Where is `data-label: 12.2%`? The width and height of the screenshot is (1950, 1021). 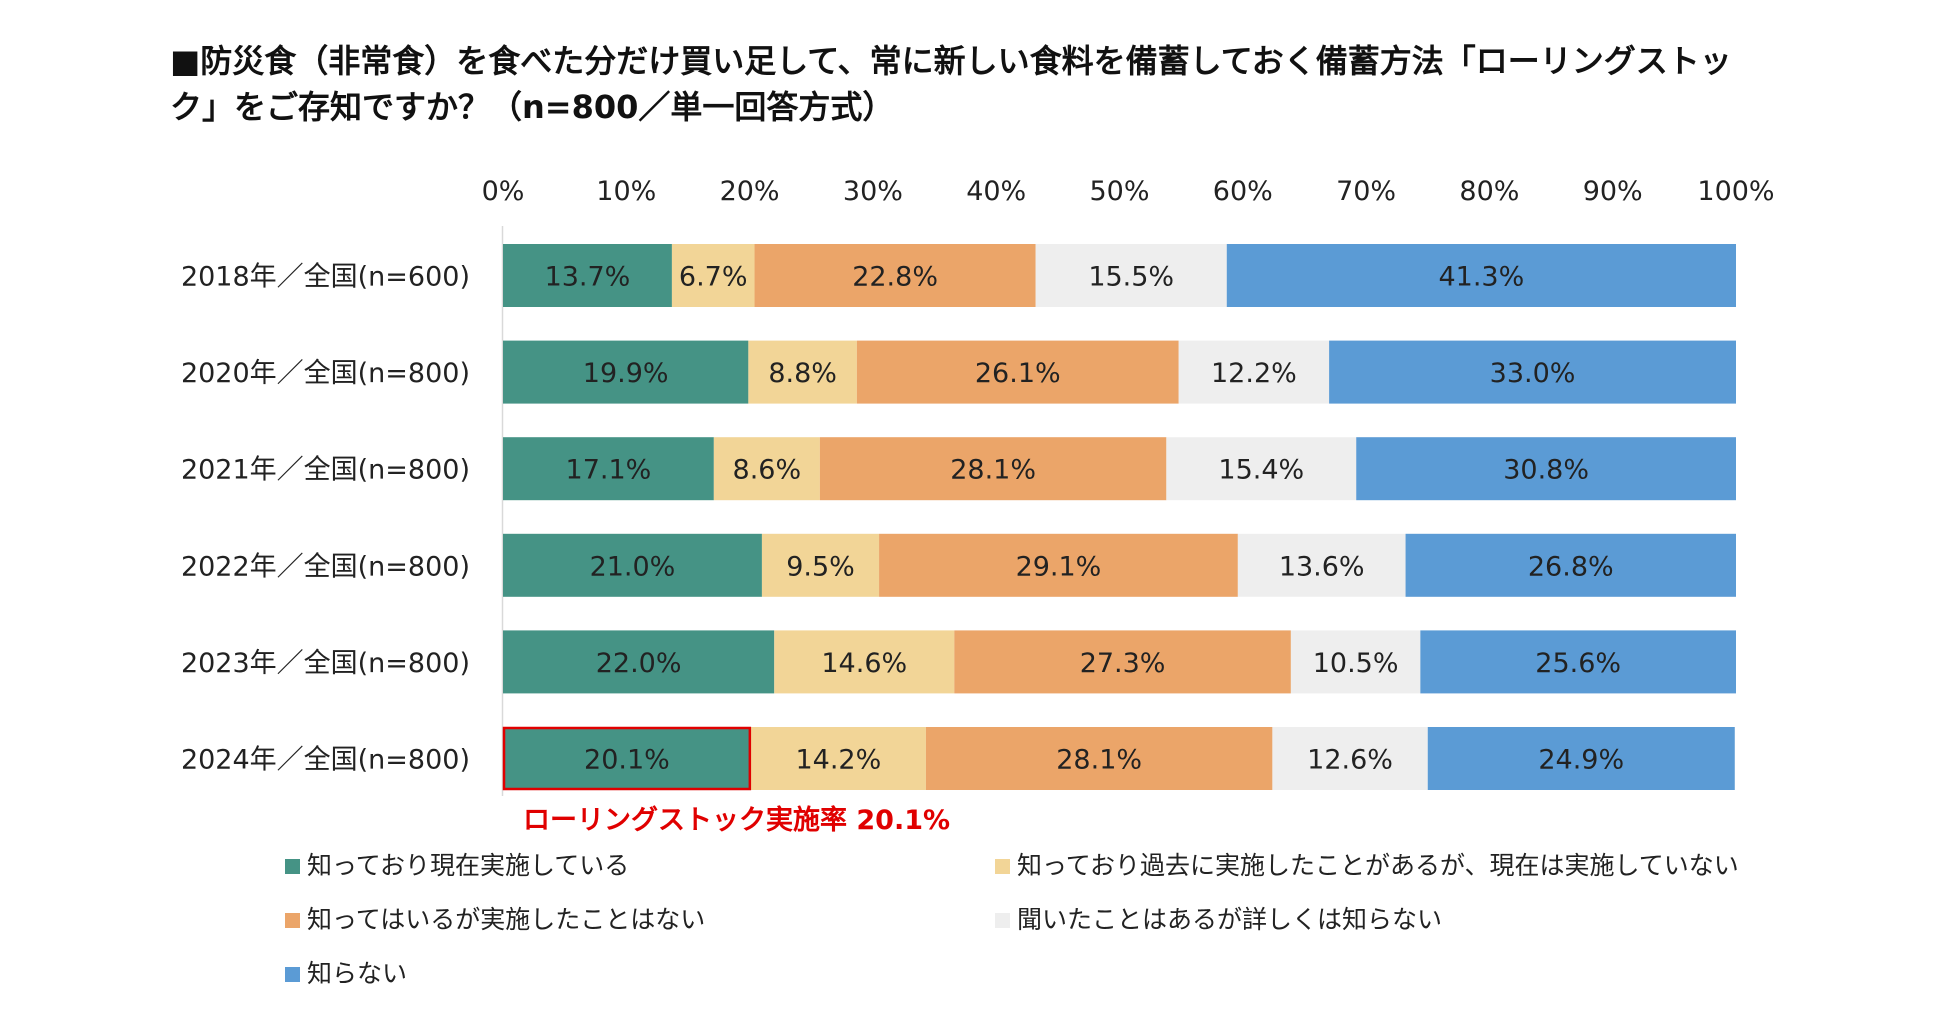
data-label: 12.2% is located at coordinates (1254, 373).